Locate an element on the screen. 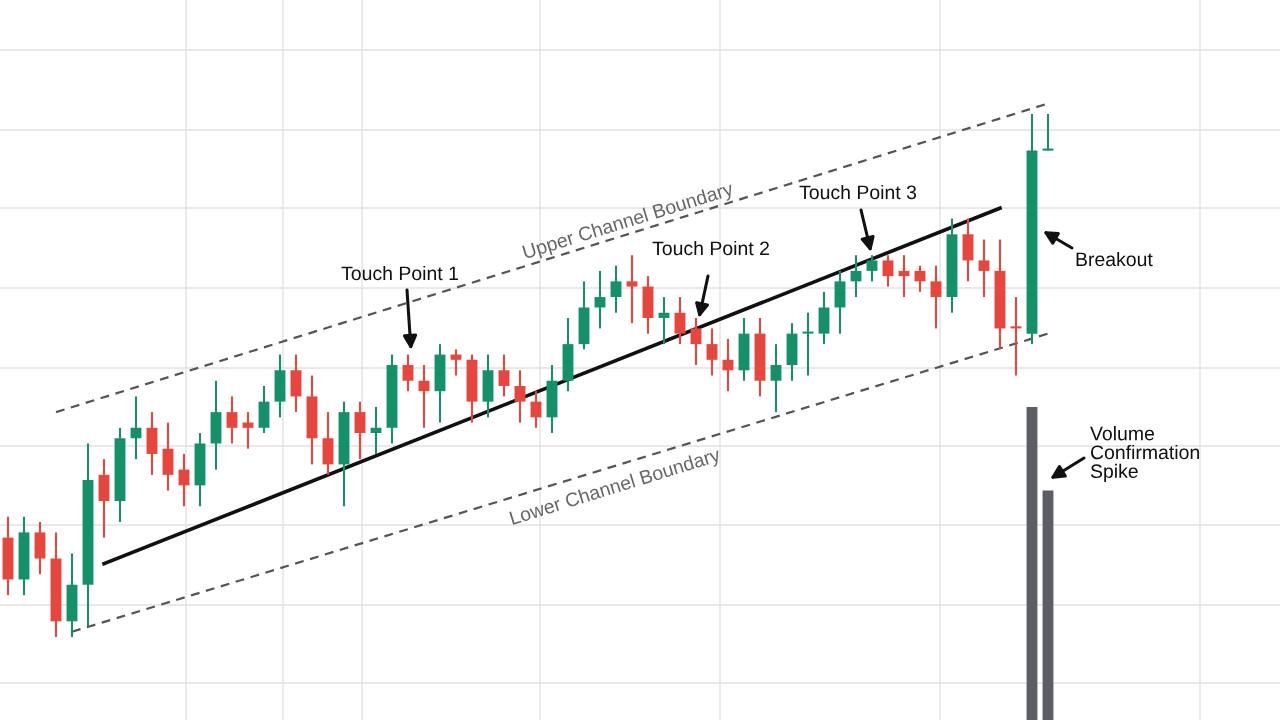 The width and height of the screenshot is (1280, 720). annotation: Touch Point 3 is located at coordinates (858, 192).